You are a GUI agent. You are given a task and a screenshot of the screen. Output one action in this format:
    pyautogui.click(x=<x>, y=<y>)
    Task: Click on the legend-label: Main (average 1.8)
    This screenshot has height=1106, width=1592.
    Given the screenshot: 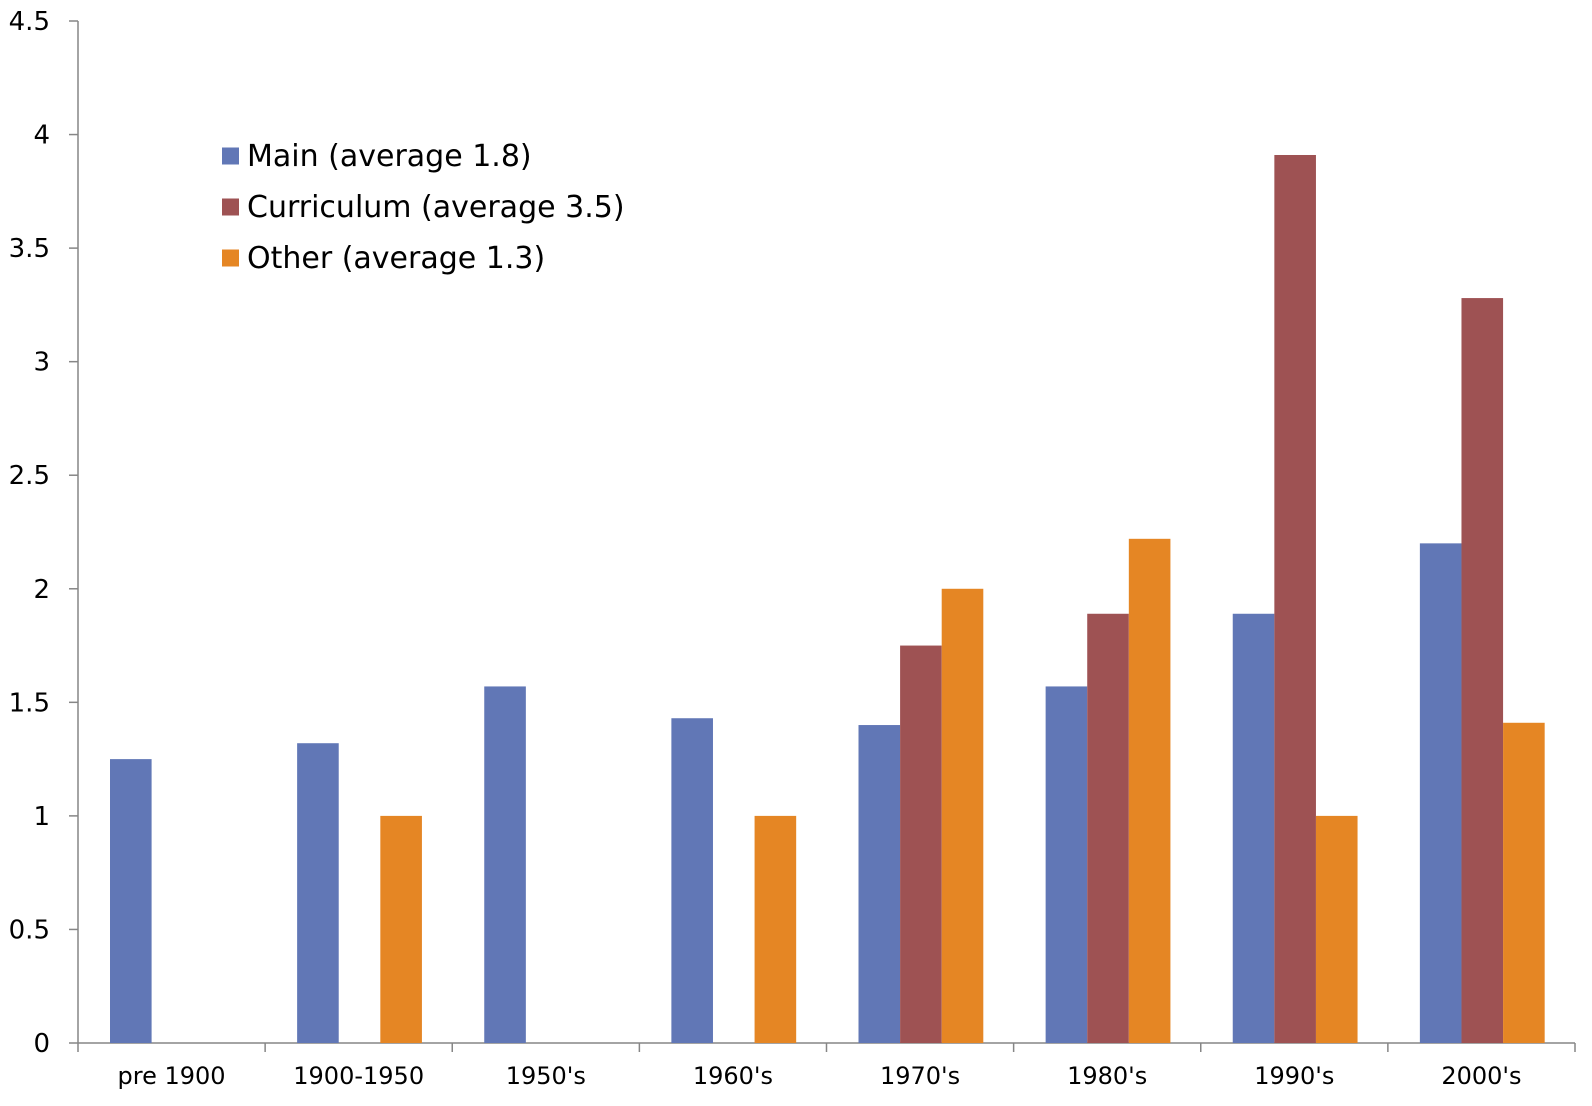 What is the action you would take?
    pyautogui.click(x=389, y=156)
    